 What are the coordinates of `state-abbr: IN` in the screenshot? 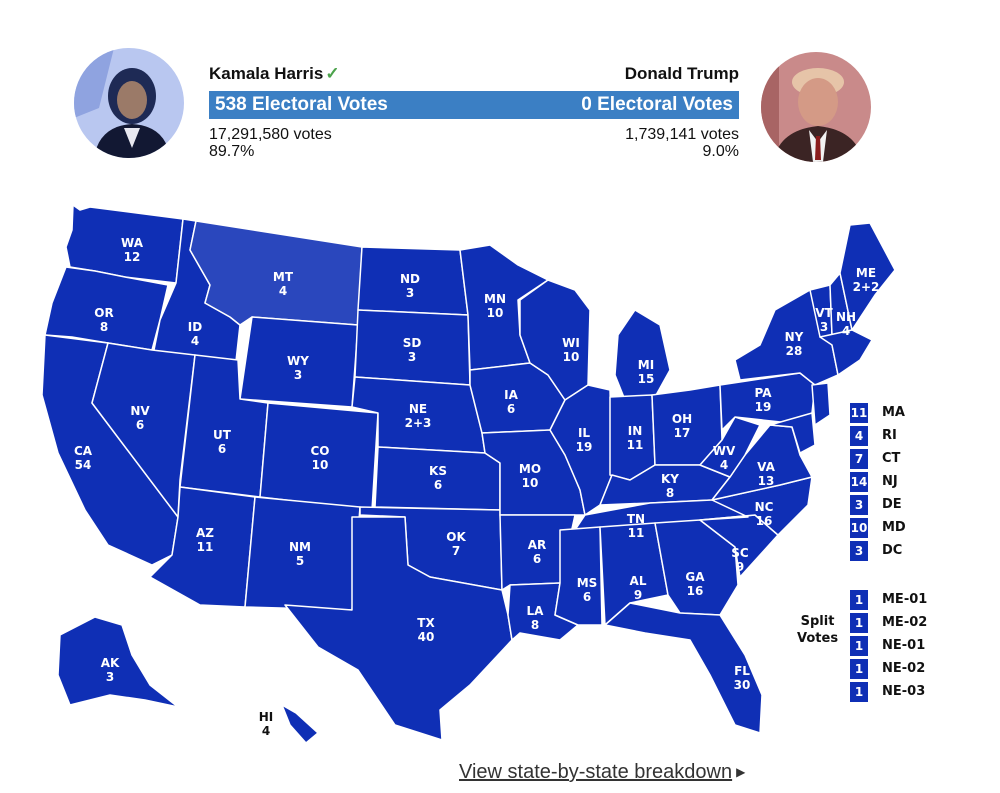 It's located at (635, 431).